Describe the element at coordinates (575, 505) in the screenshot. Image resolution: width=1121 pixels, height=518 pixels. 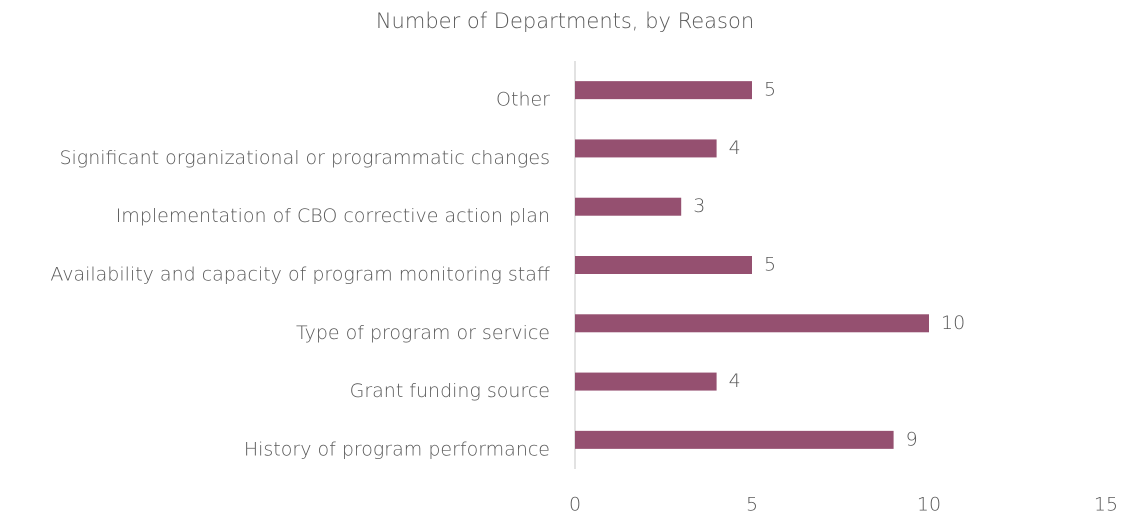
I see `x-tick-label: 0` at that location.